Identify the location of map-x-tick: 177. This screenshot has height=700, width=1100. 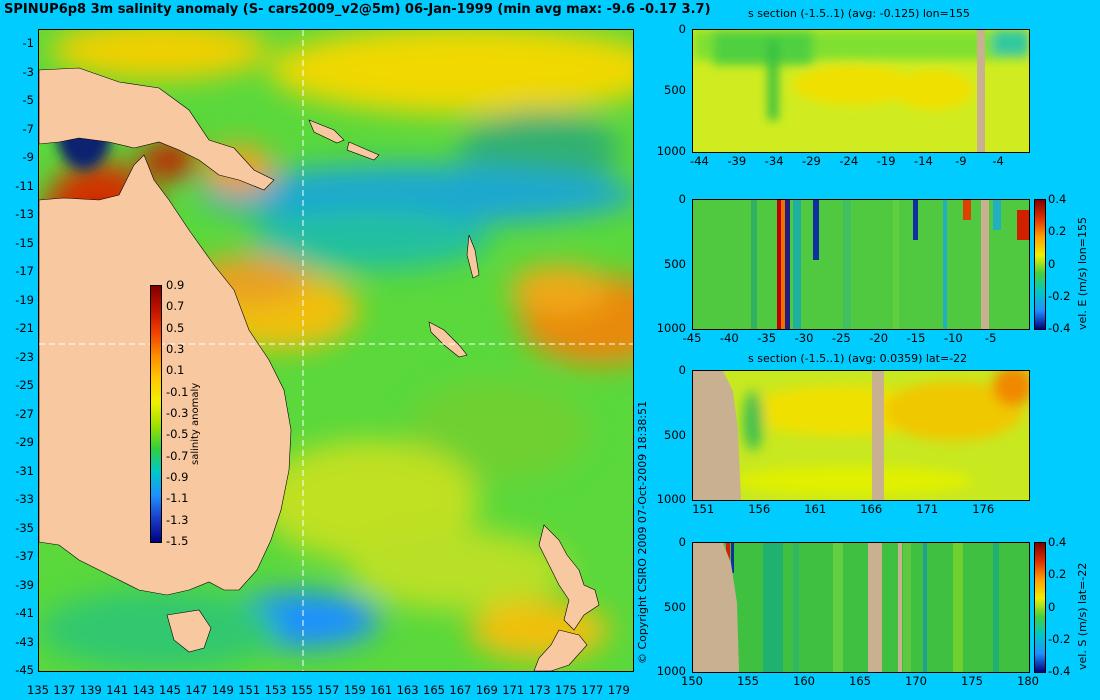
(592, 690).